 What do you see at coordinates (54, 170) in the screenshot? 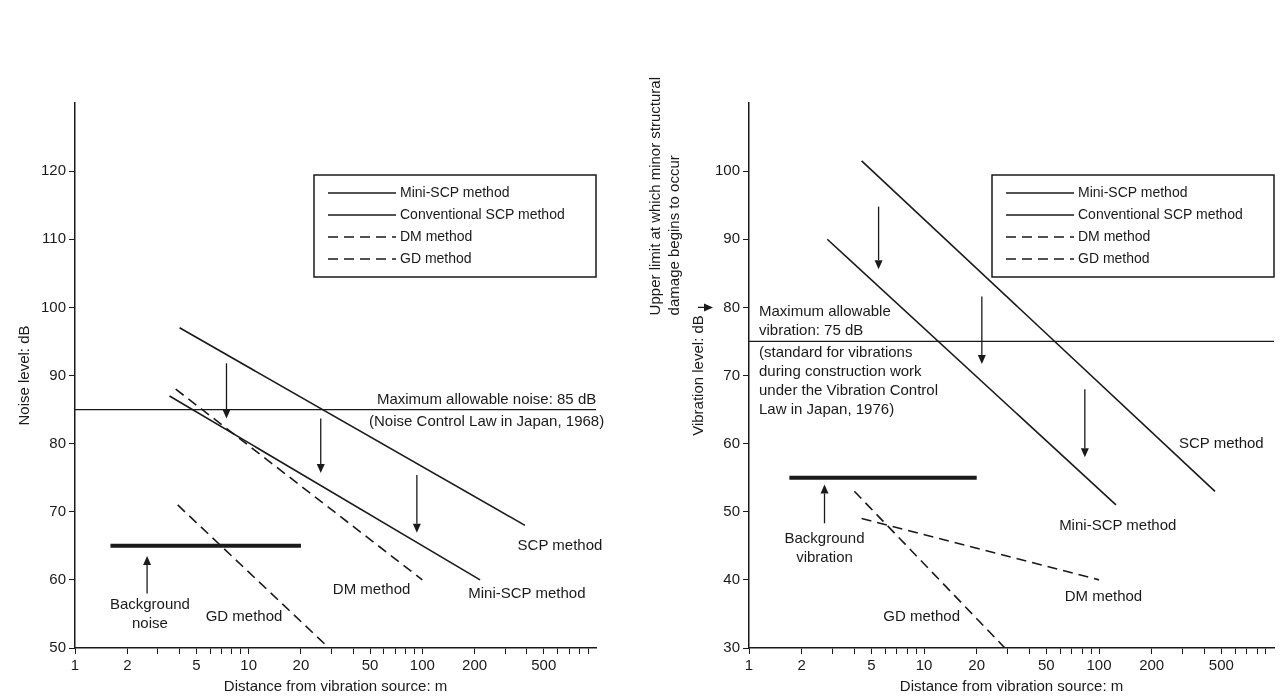
I see `y-tick-label: 120` at bounding box center [54, 170].